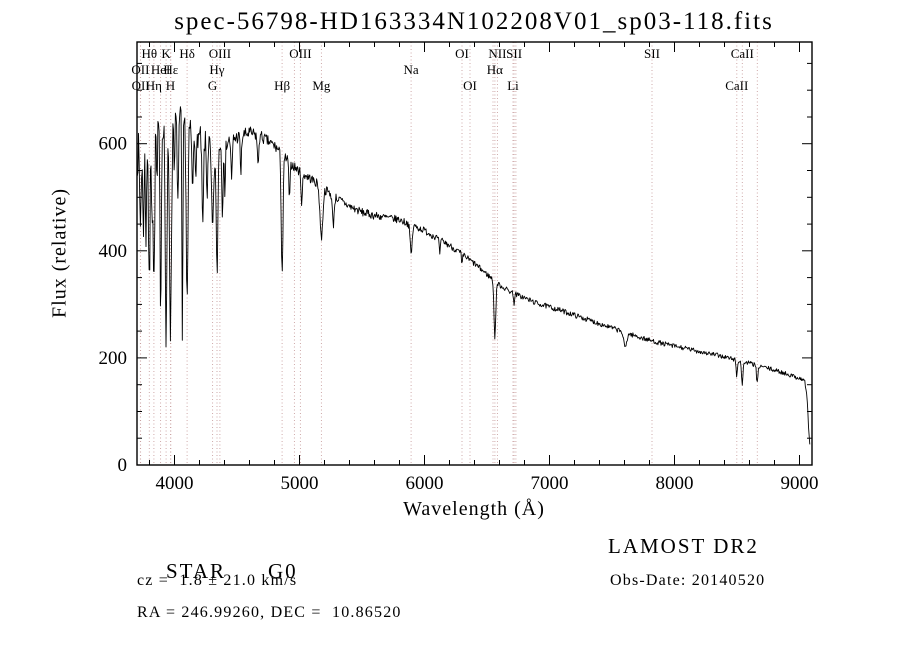 This screenshot has width=900, height=650. What do you see at coordinates (474, 509) in the screenshot?
I see `x-axis-label: Wavelength (Å)` at bounding box center [474, 509].